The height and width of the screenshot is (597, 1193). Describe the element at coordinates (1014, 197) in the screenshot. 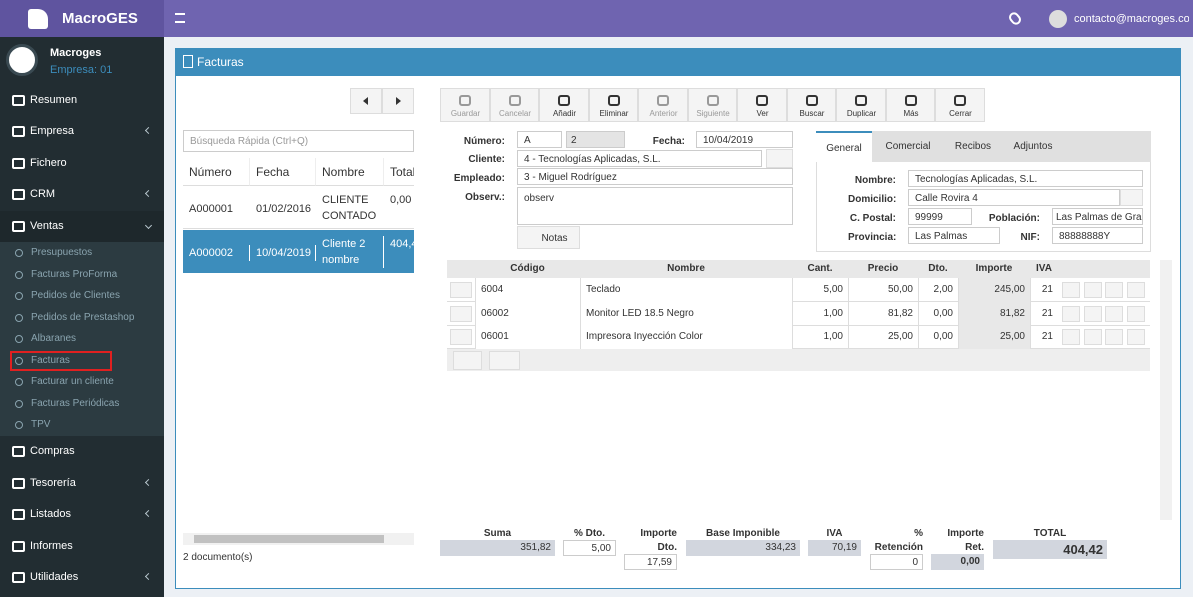

I see `domicilio-input: Calle Rovira 4` at that location.